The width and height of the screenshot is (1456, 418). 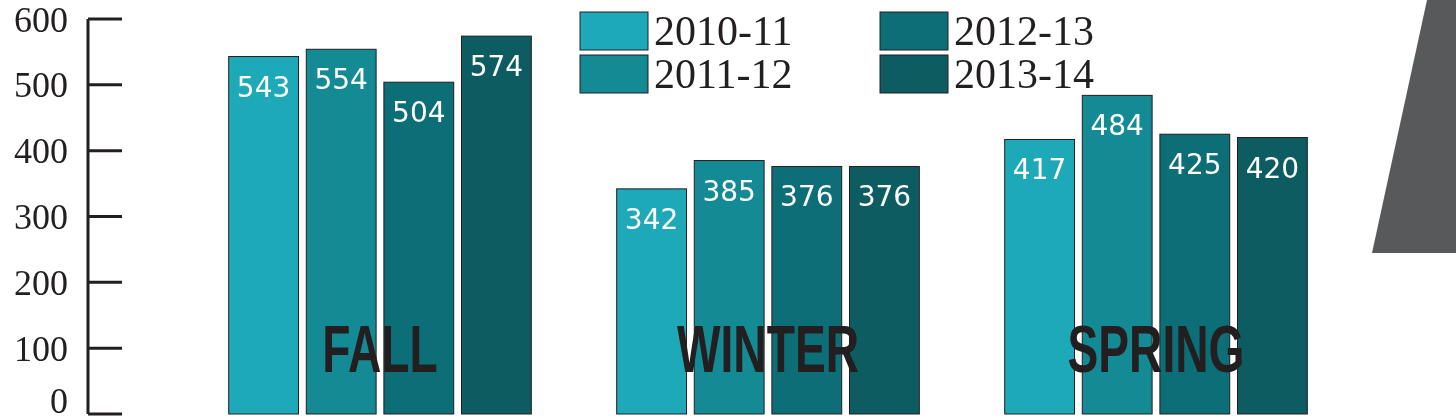 I want to click on data-label: 543, so click(x=263, y=87).